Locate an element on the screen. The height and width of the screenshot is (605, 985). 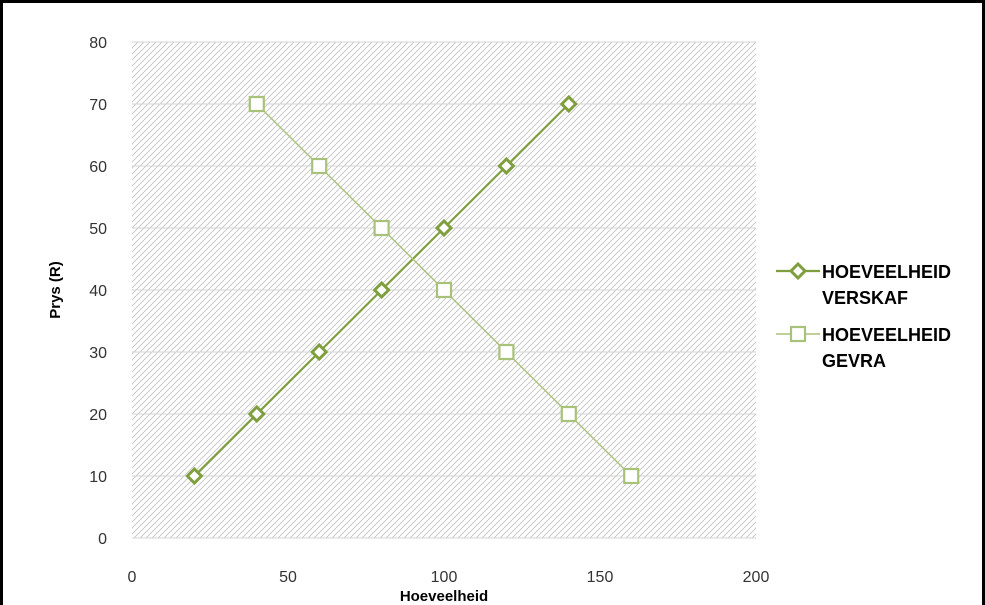
x-tick-label: 100 is located at coordinates (444, 577).